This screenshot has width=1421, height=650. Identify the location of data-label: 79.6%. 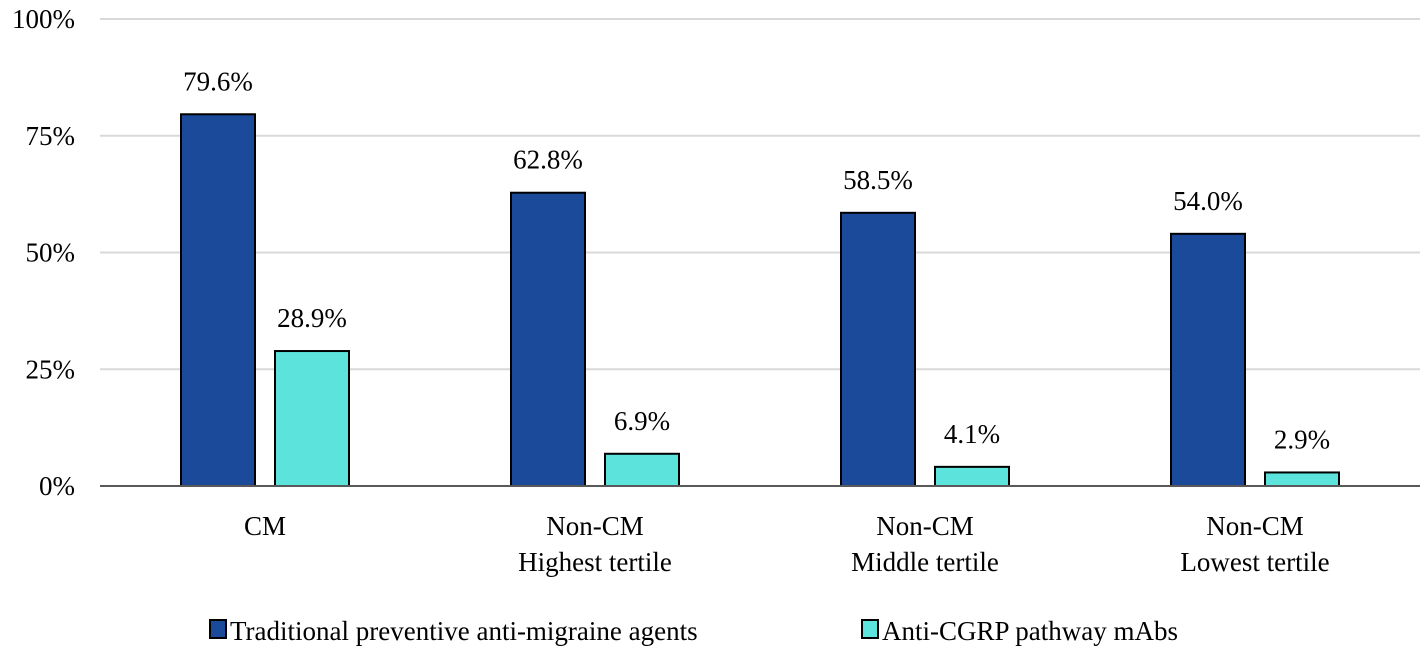
(218, 81).